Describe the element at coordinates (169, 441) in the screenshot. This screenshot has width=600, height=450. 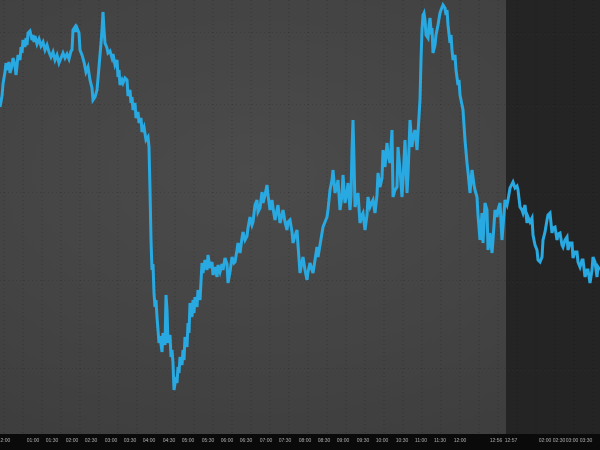
I see `x-tick-label: 04:30` at that location.